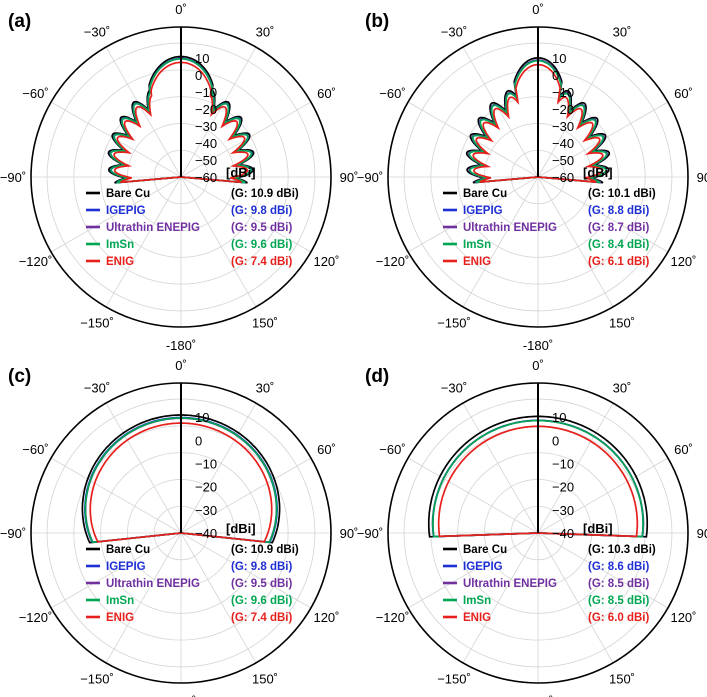 The height and width of the screenshot is (697, 707). What do you see at coordinates (19, 21) in the screenshot?
I see `panel-label: (a)` at bounding box center [19, 21].